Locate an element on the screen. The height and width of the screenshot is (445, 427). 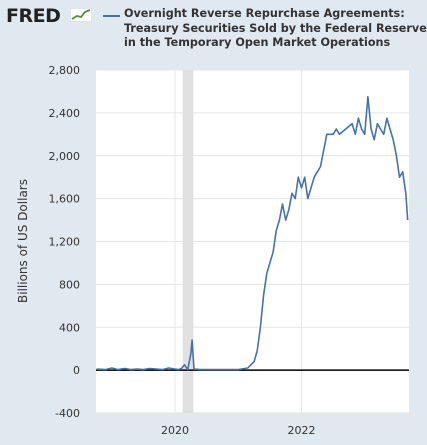
x-tick-label: 2022 is located at coordinates (302, 430).